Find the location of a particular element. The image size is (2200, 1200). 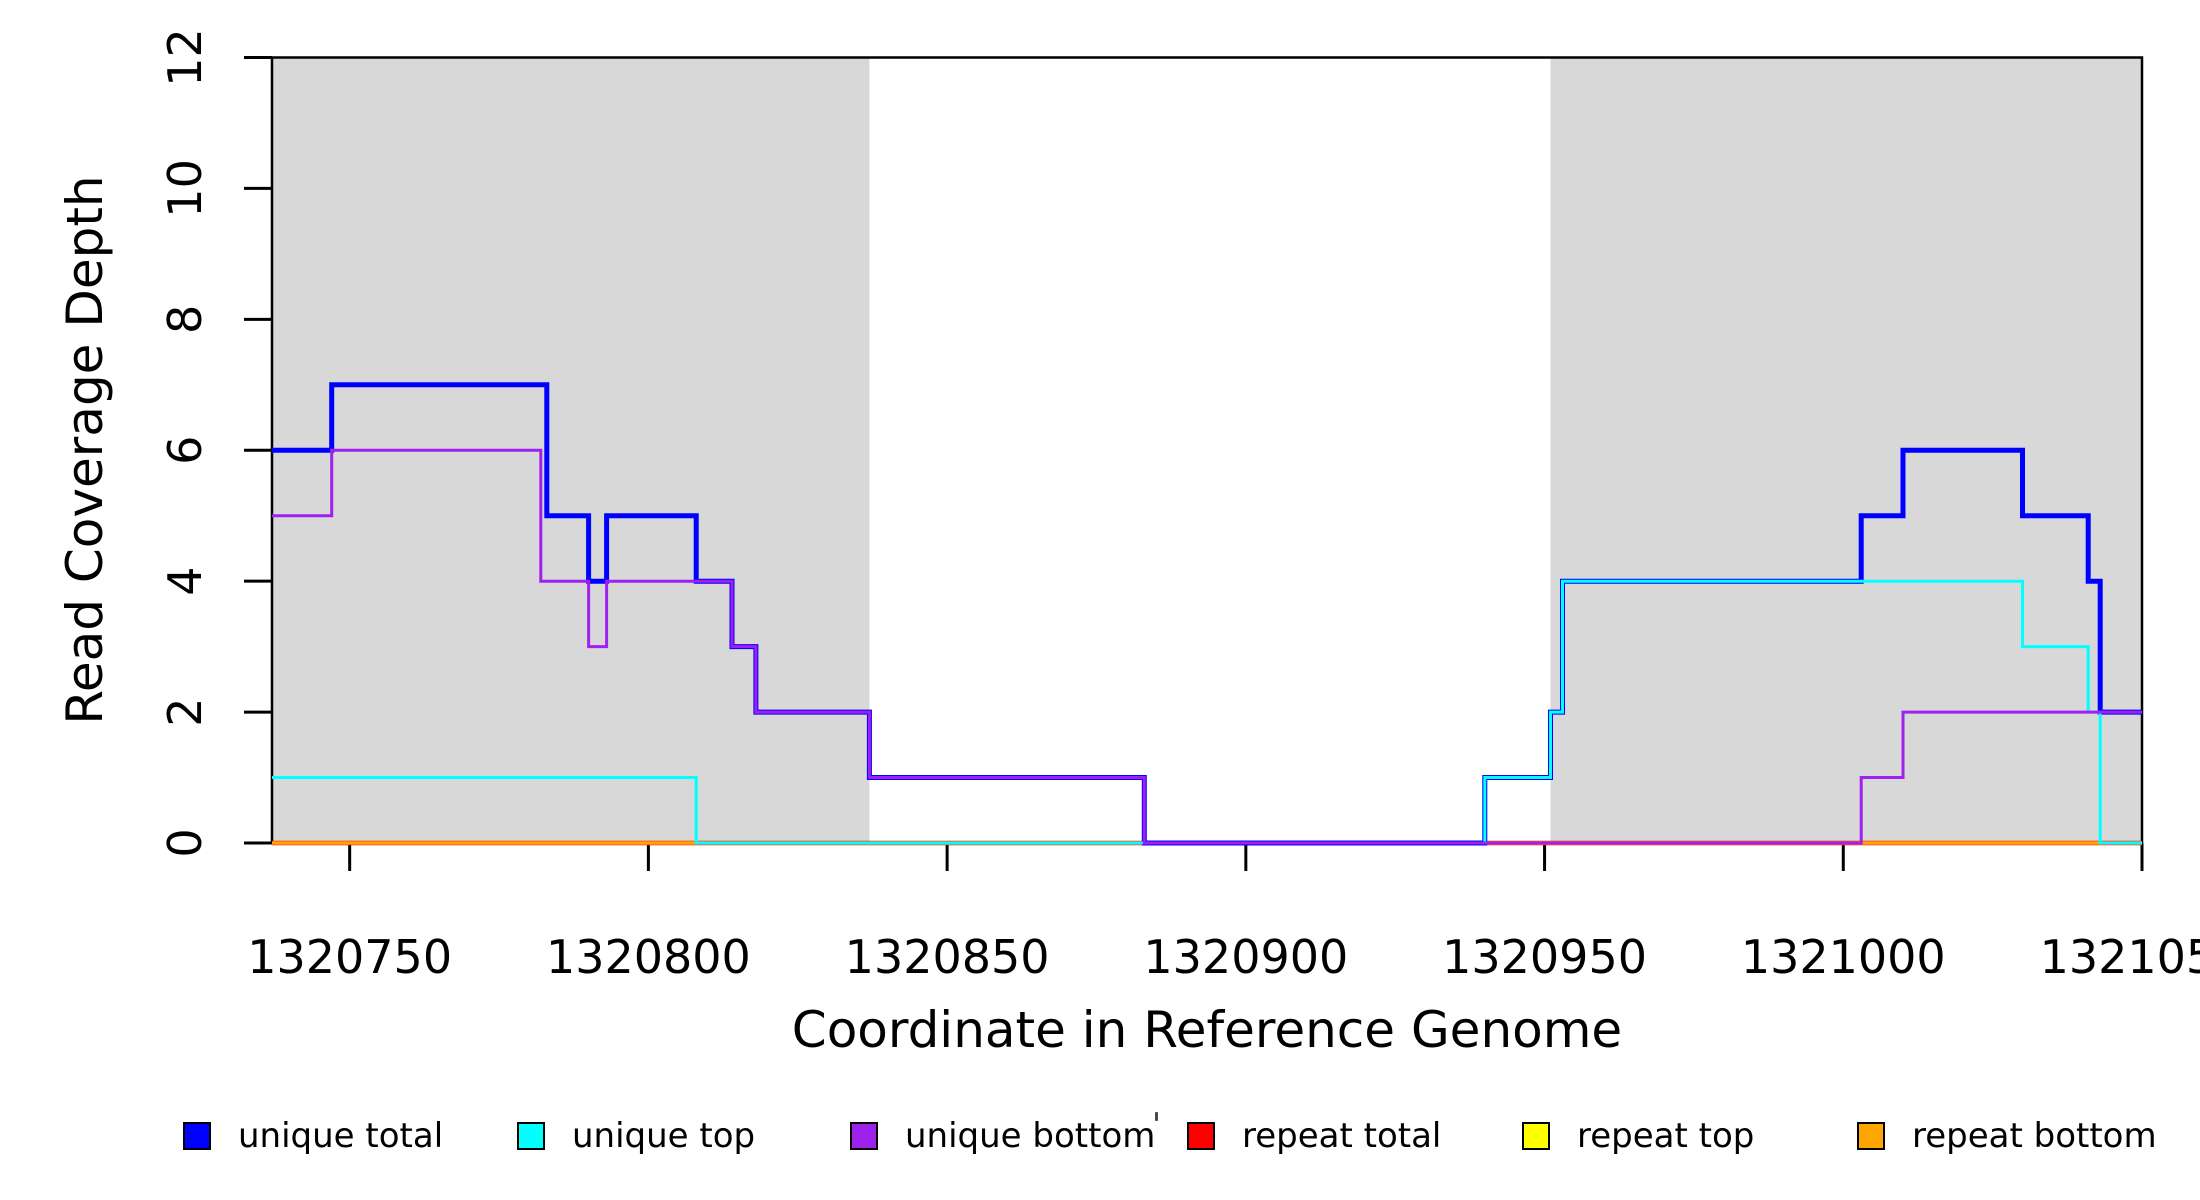

x-tick-label: 1320950 is located at coordinates (1544, 957).